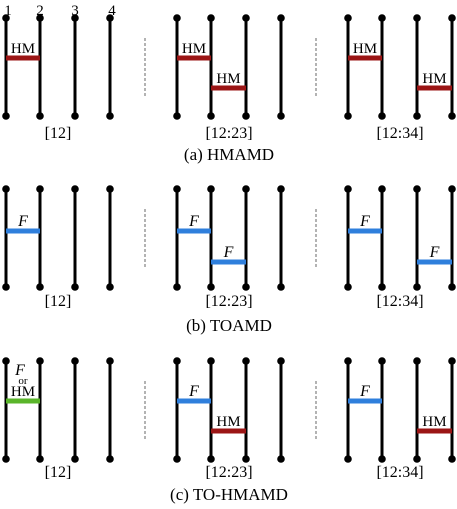 This screenshot has width=457, height=509. I want to click on line-number-label: 1, so click(8, 11).